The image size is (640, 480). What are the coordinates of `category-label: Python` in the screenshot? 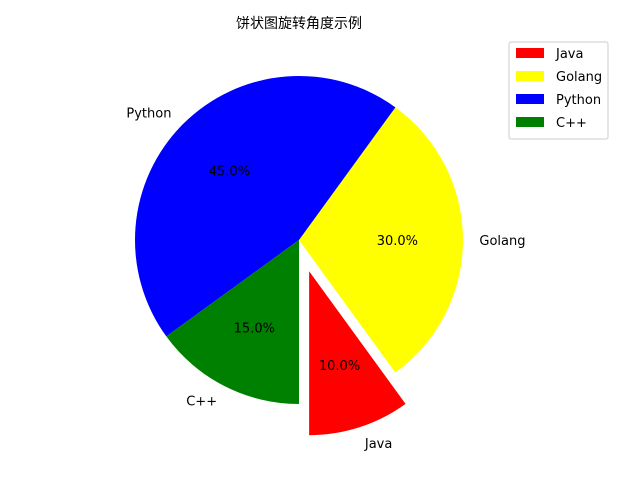 It's located at (148, 113).